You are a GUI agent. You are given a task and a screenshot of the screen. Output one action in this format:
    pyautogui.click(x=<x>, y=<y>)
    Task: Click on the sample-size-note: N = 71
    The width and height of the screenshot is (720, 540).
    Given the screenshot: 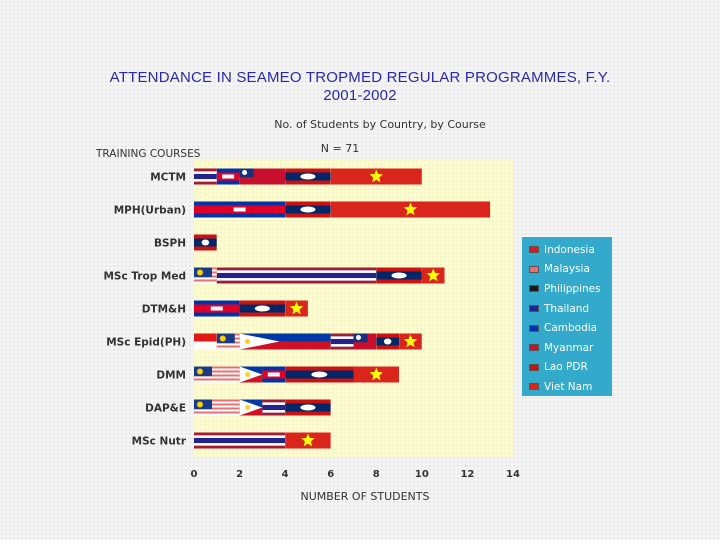 What is the action you would take?
    pyautogui.click(x=340, y=148)
    